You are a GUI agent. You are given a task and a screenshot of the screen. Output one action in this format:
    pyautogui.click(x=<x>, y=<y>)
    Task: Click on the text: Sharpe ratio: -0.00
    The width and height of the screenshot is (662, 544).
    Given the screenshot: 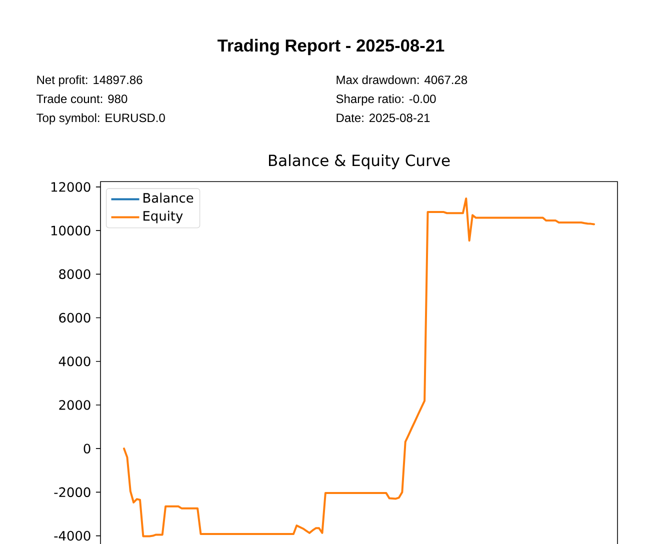 What is the action you would take?
    pyautogui.click(x=386, y=100)
    